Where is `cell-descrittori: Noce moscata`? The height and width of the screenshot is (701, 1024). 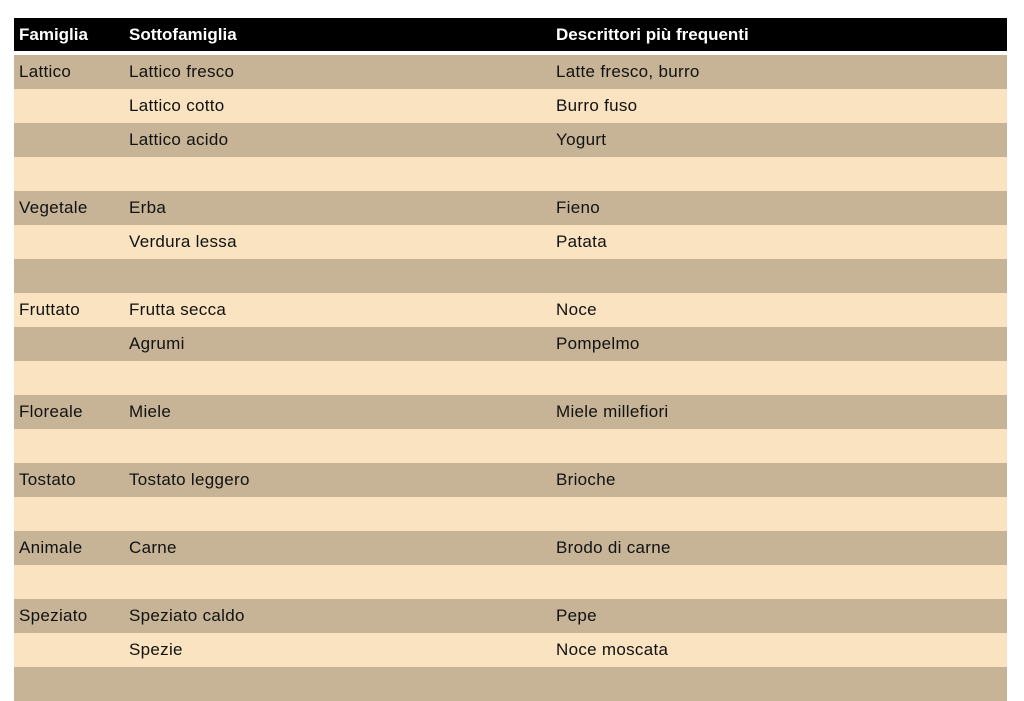
cell-descrittori: Noce moscata is located at coordinates (612, 649).